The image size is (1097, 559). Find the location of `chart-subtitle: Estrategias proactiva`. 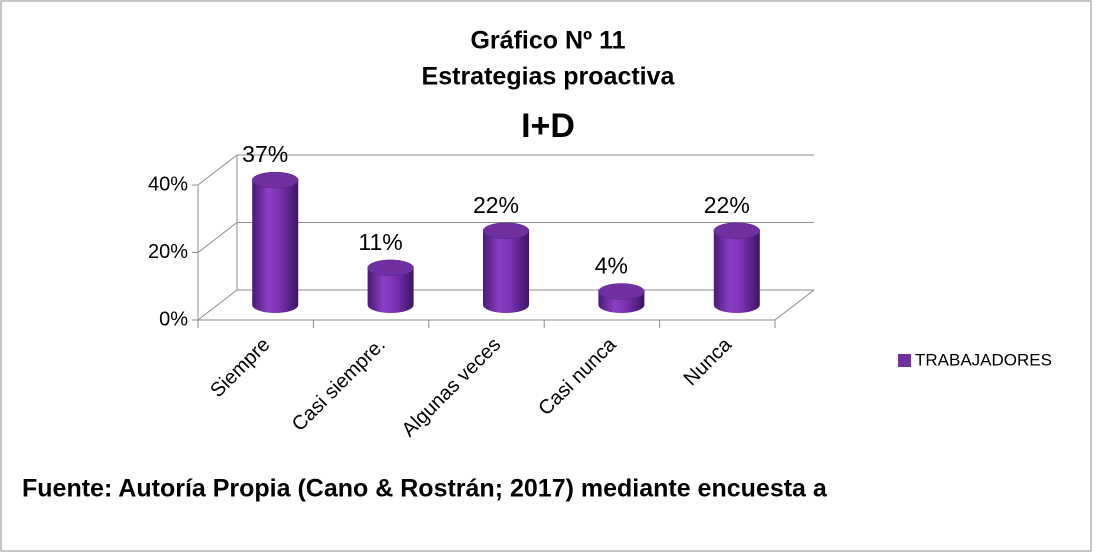

chart-subtitle: Estrategias proactiva is located at coordinates (549, 77).